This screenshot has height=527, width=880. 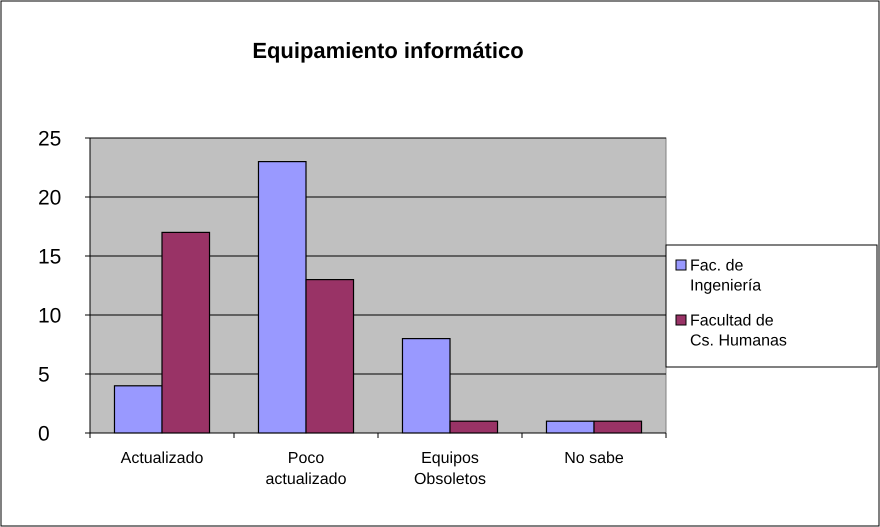 I want to click on x-tick-label: Actualizado, so click(x=162, y=458).